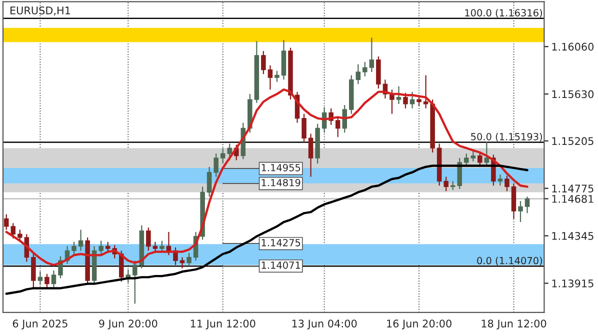 This screenshot has width=598, height=336. I want to click on annotation: 1.14275, so click(281, 242).